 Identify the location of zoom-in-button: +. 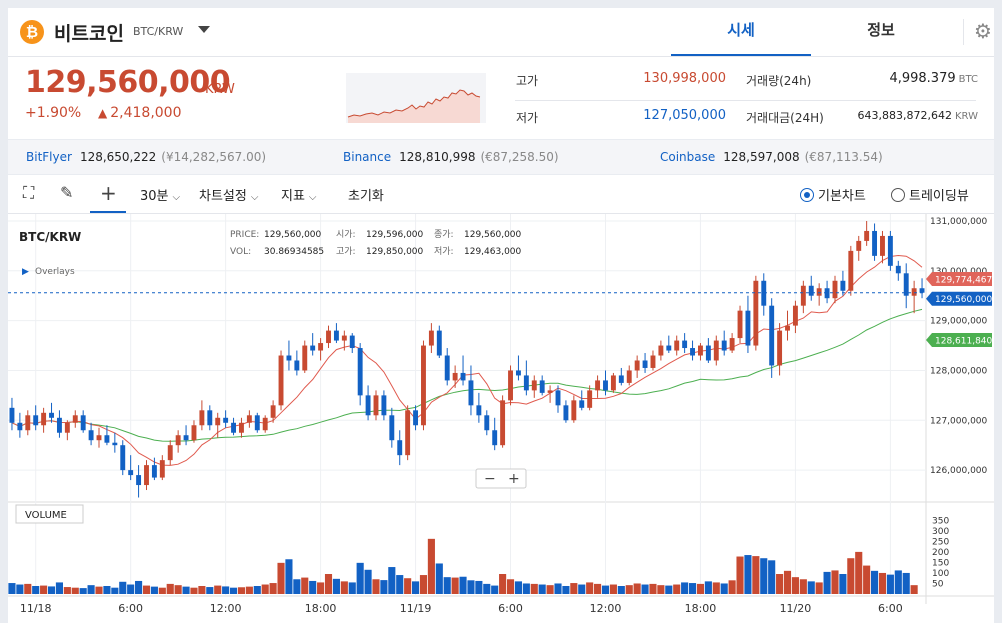
(514, 479).